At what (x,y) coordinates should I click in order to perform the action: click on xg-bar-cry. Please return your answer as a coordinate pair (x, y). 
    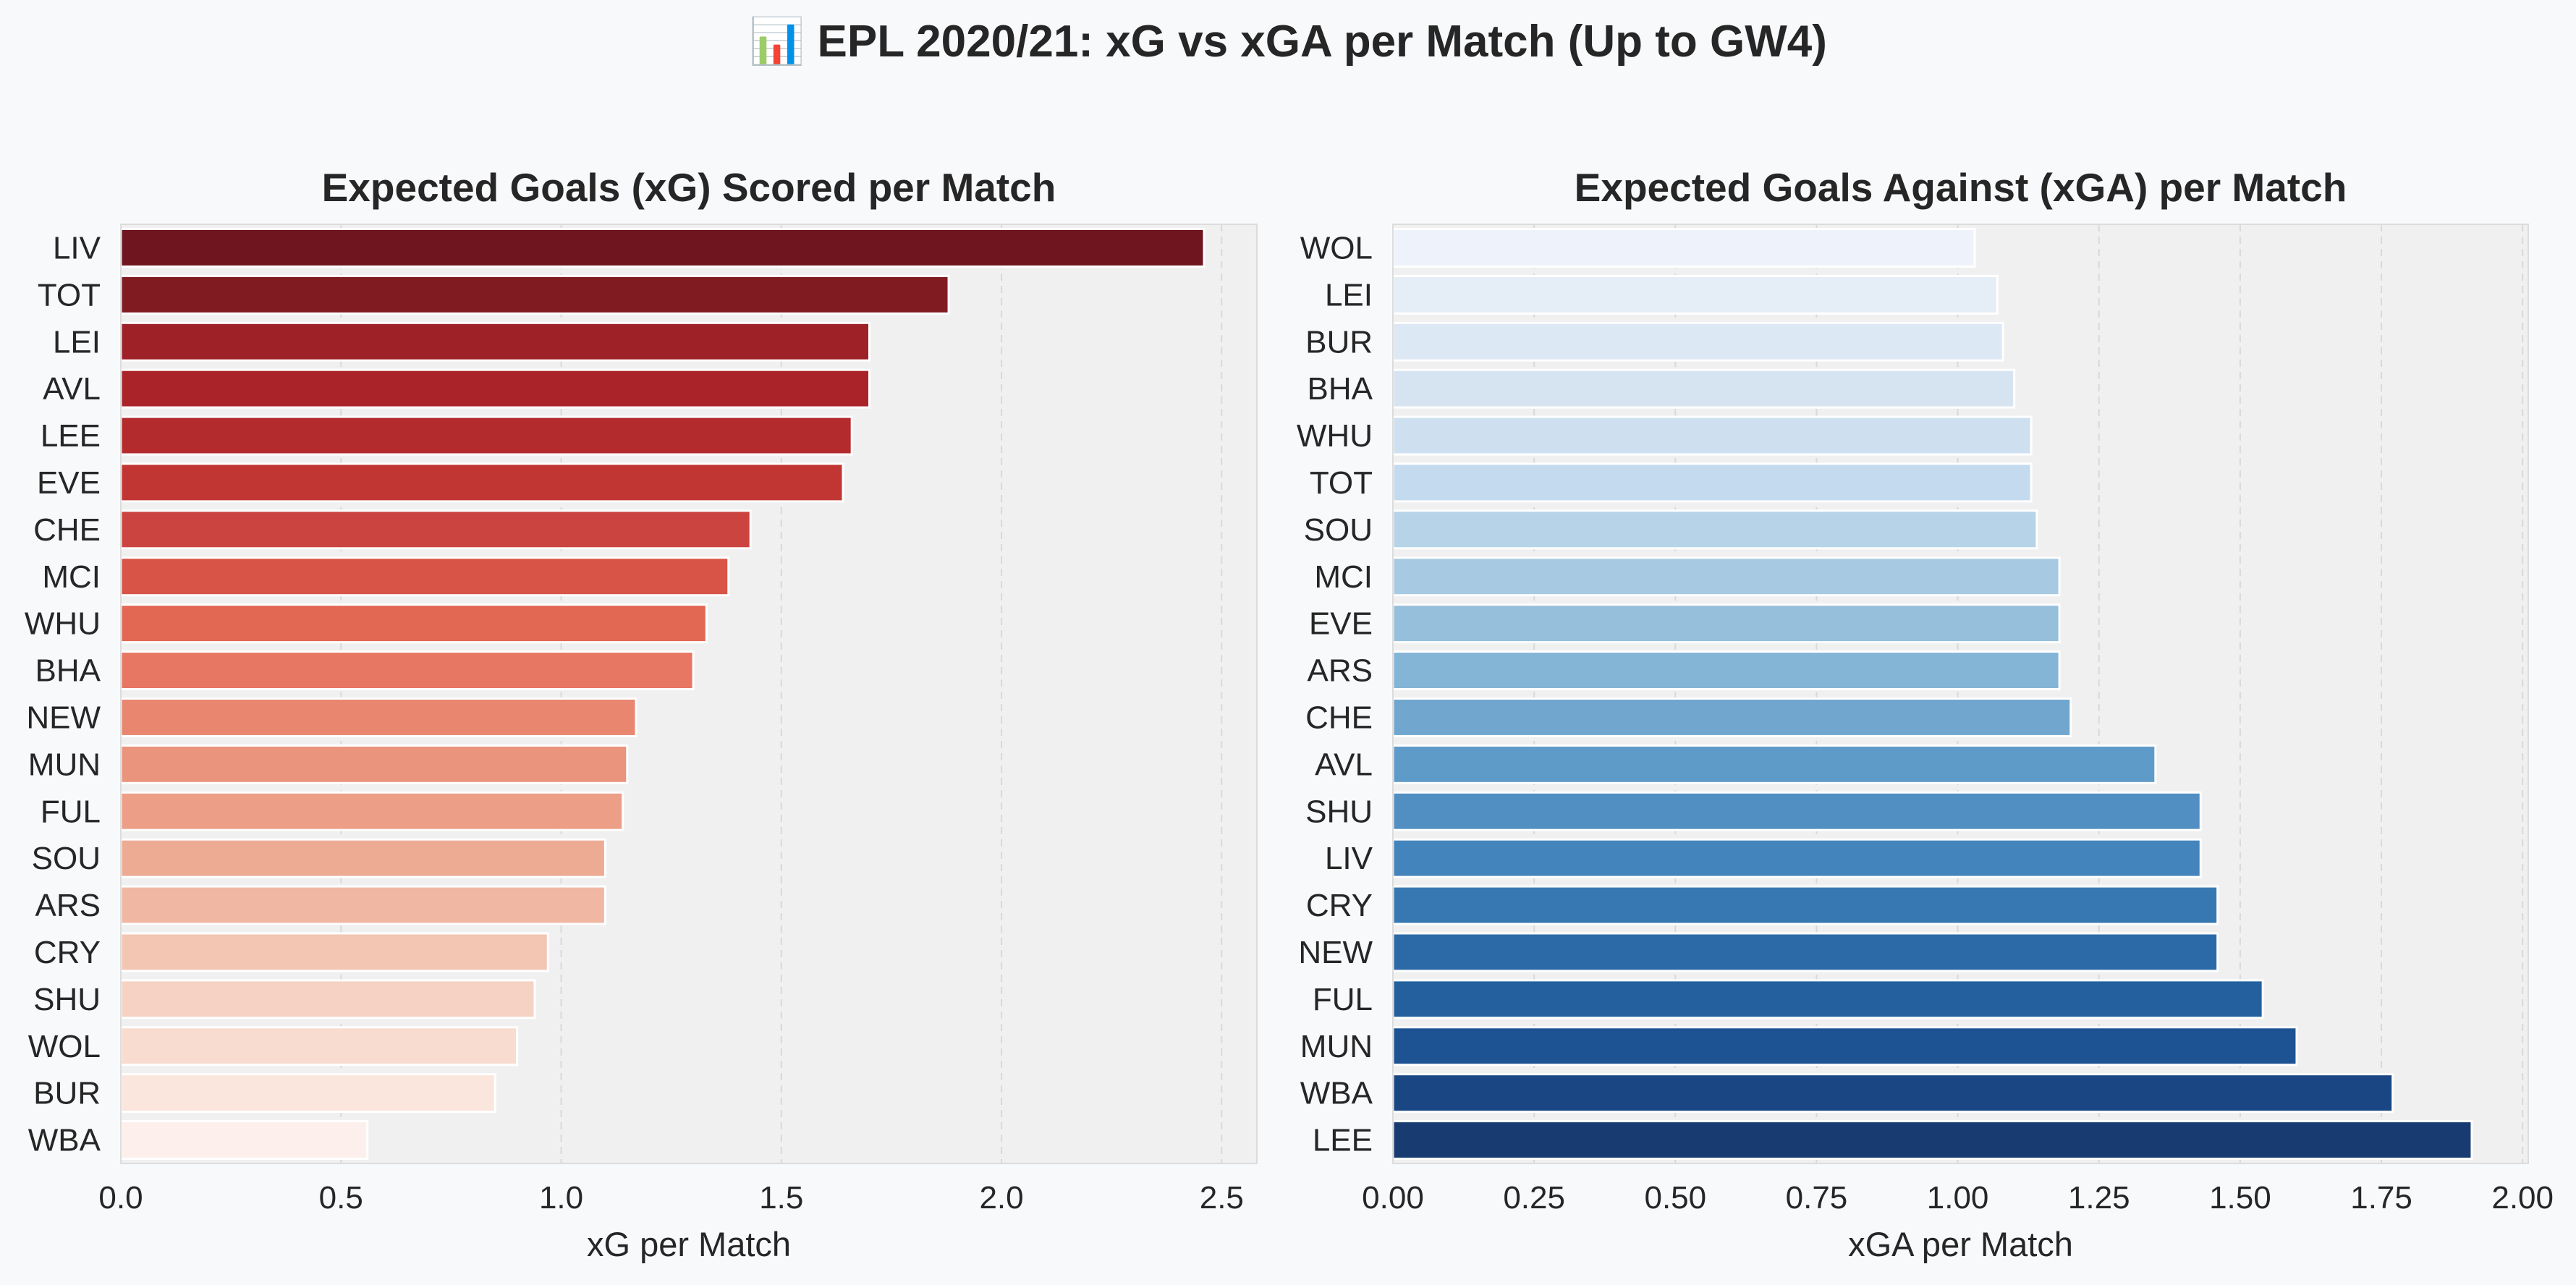
    Looking at the image, I should click on (334, 952).